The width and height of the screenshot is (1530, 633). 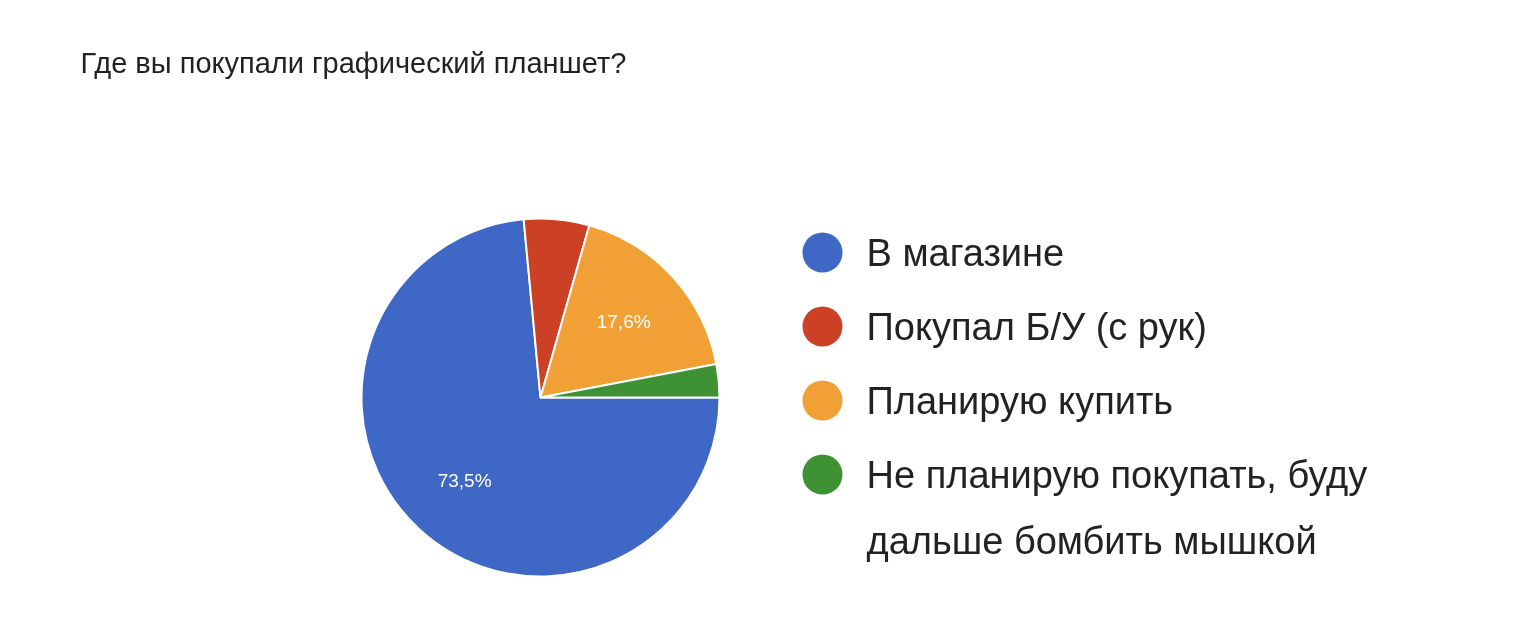 What do you see at coordinates (1020, 400) in the screenshot?
I see `legend-label: Планирую купить` at bounding box center [1020, 400].